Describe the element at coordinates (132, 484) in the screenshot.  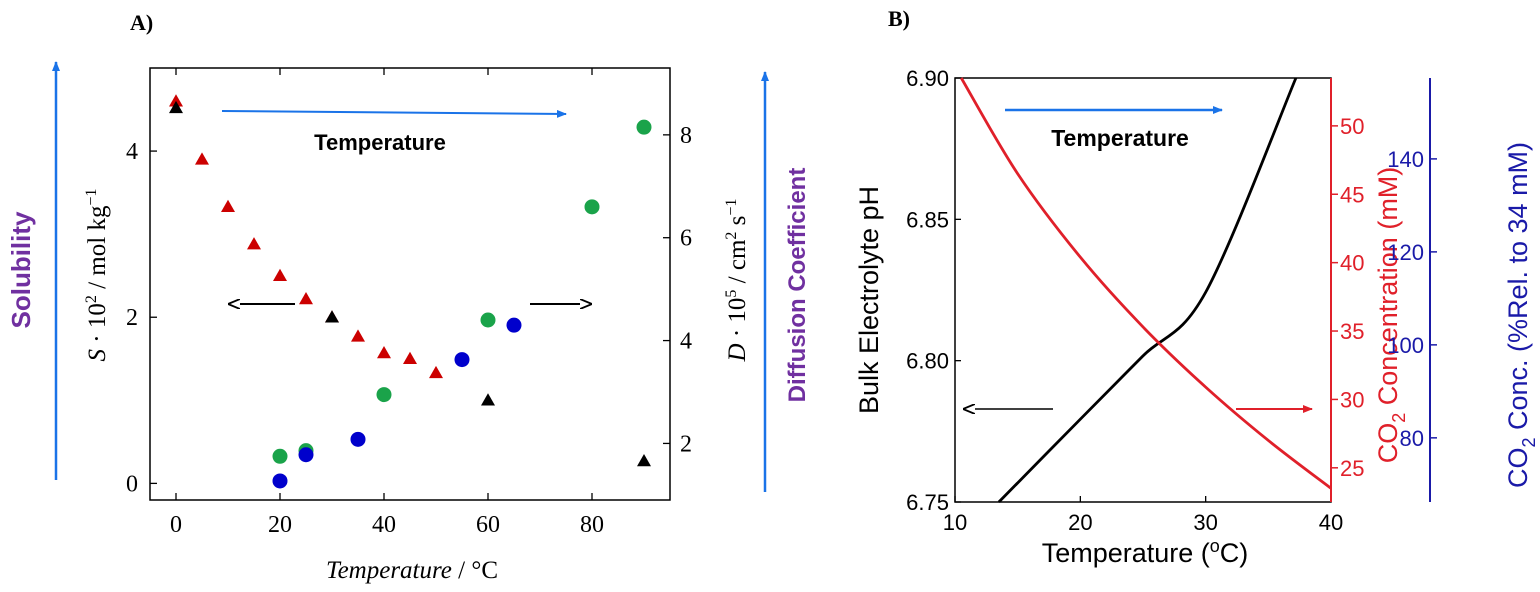
I see `y-tick-label: 0` at that location.